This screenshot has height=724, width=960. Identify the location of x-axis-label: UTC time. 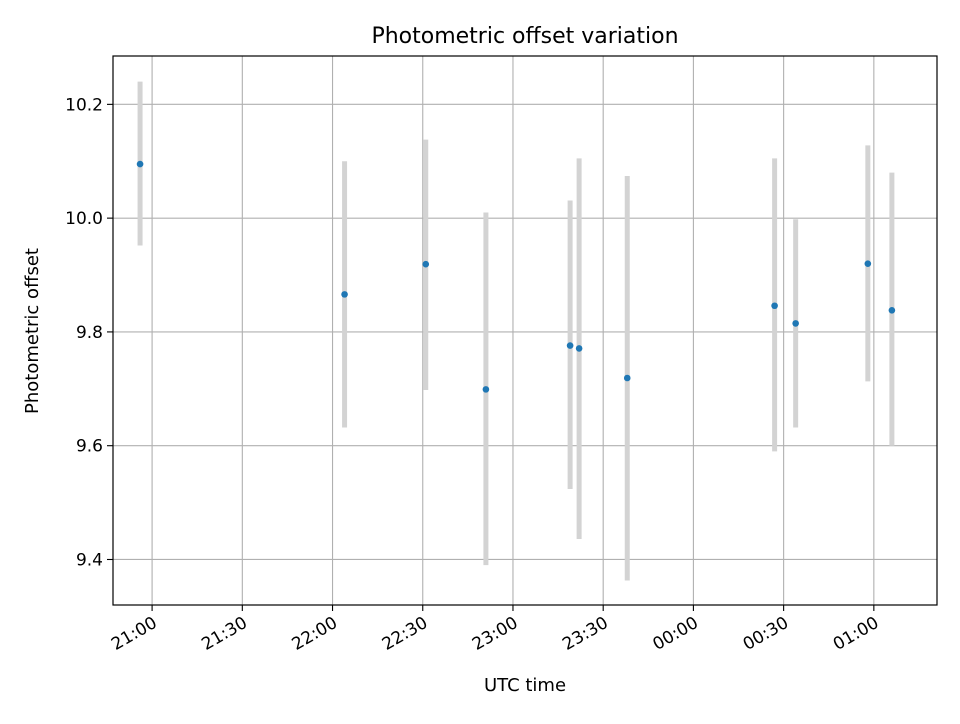
(525, 685).